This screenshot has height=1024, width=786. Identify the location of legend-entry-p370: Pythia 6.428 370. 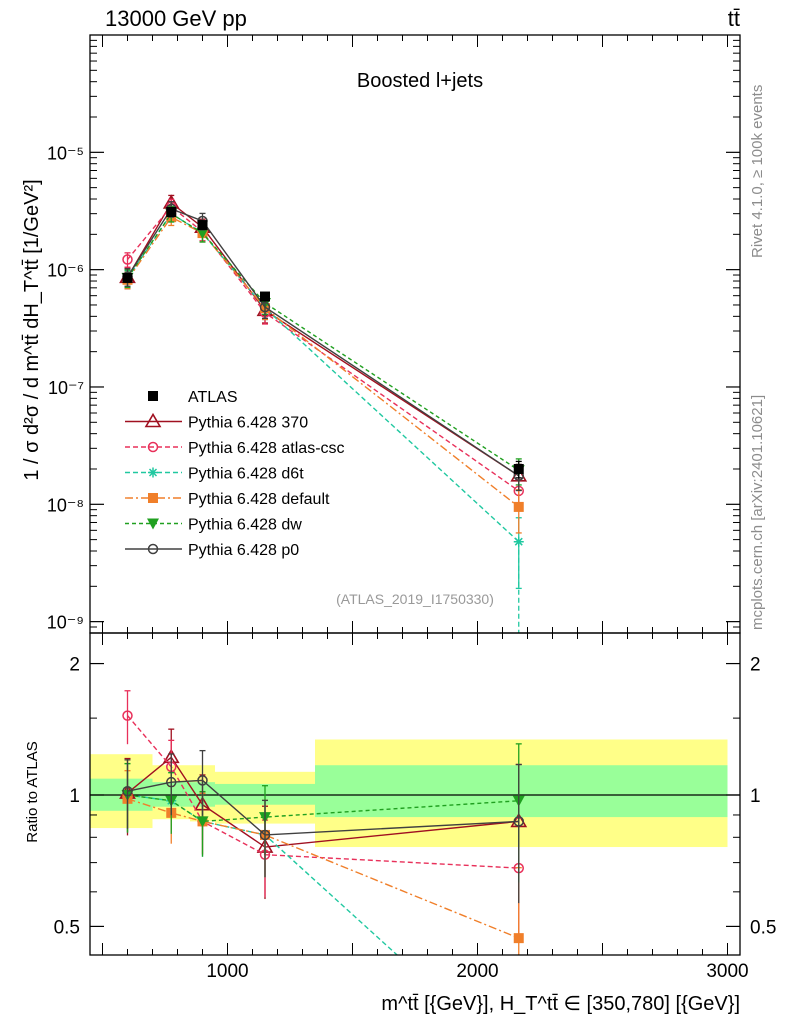
(216, 422).